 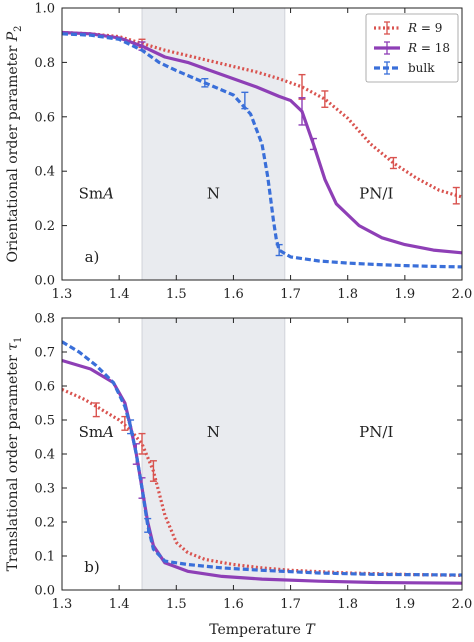 I want to click on y-axis-label: Orientational order parameter P2, so click(x=14, y=143).